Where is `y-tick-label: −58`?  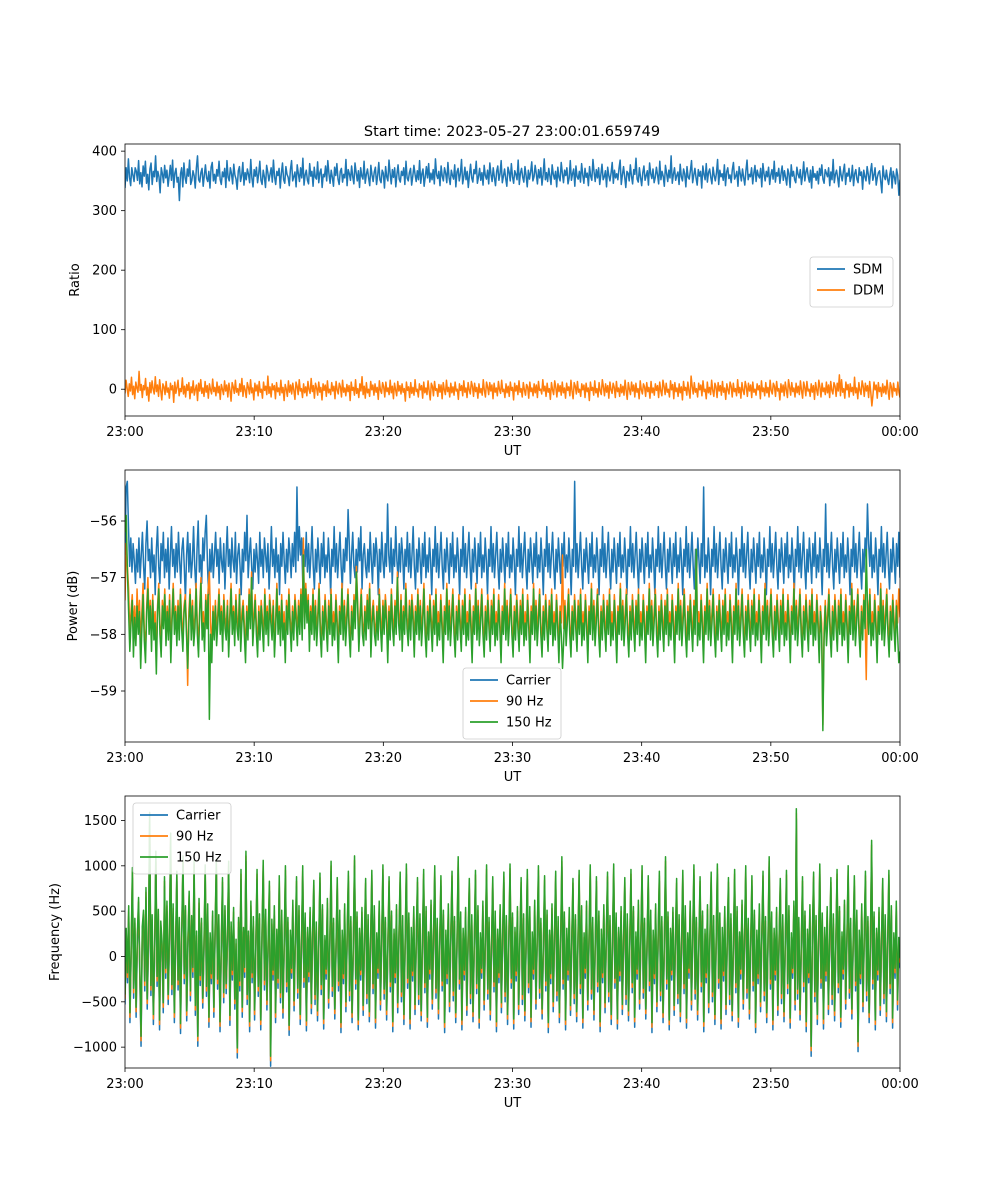 y-tick-label: −58 is located at coordinates (103, 635).